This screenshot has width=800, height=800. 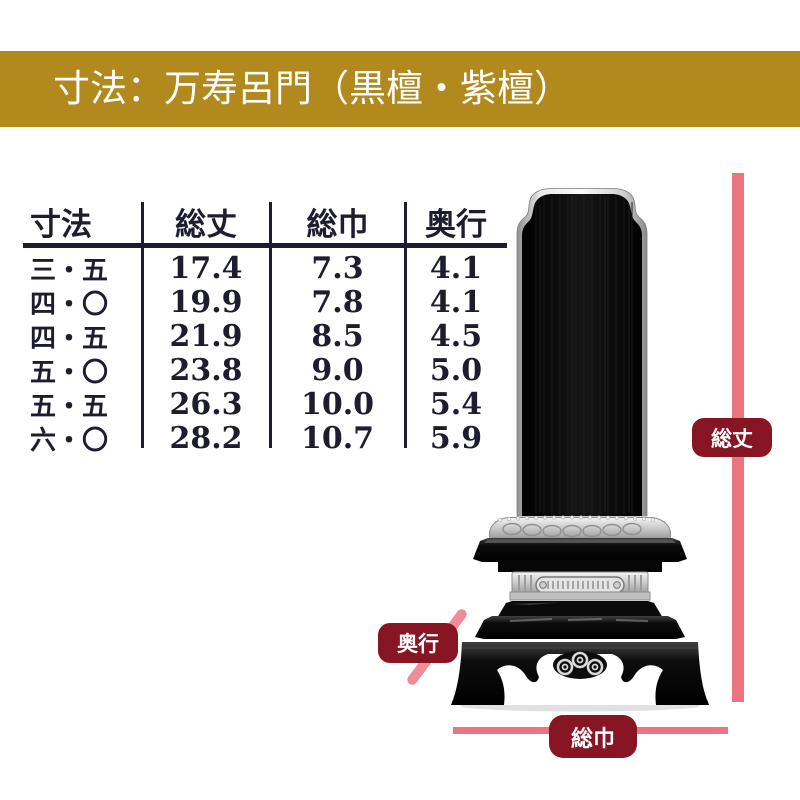 What do you see at coordinates (61, 225) in the screenshot?
I see `col-header-size: 寸法` at bounding box center [61, 225].